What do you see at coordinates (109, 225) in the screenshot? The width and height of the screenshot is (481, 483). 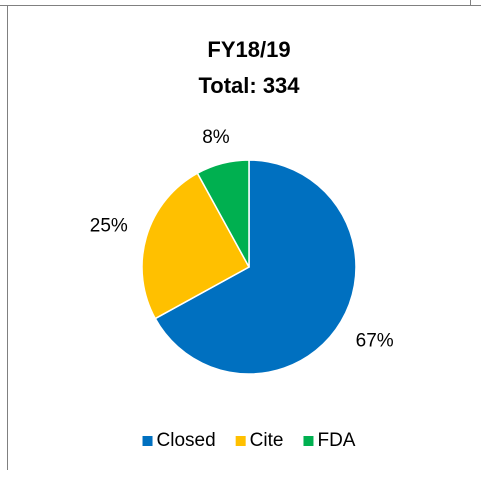 I see `data-label: 25%` at bounding box center [109, 225].